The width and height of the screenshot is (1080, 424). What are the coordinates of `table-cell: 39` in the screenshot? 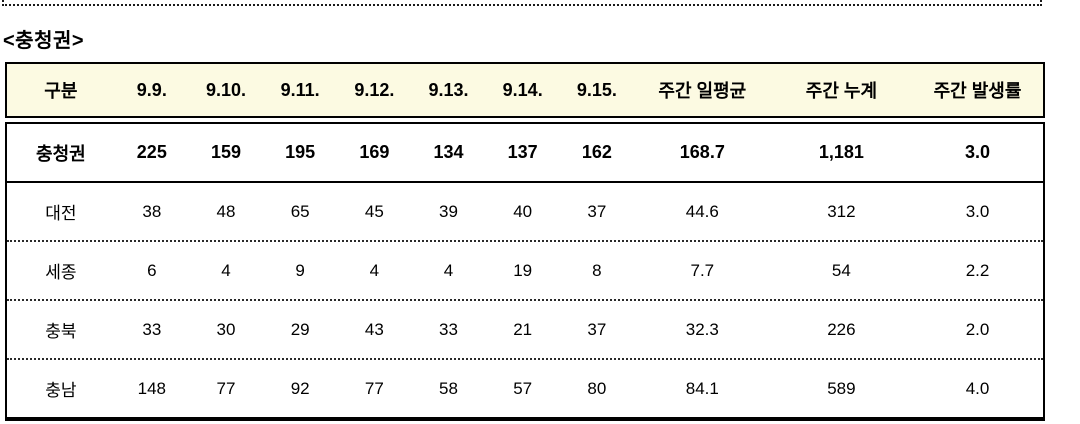 It's located at (448, 211).